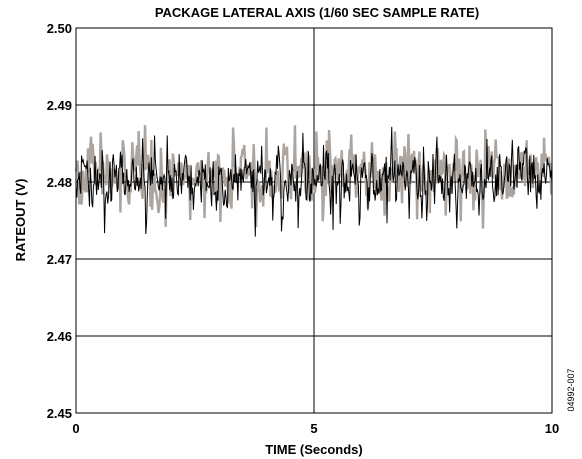 The width and height of the screenshot is (582, 459). Describe the element at coordinates (20, 220) in the screenshot. I see `y-axis-label: RATEOUT (V)` at that location.